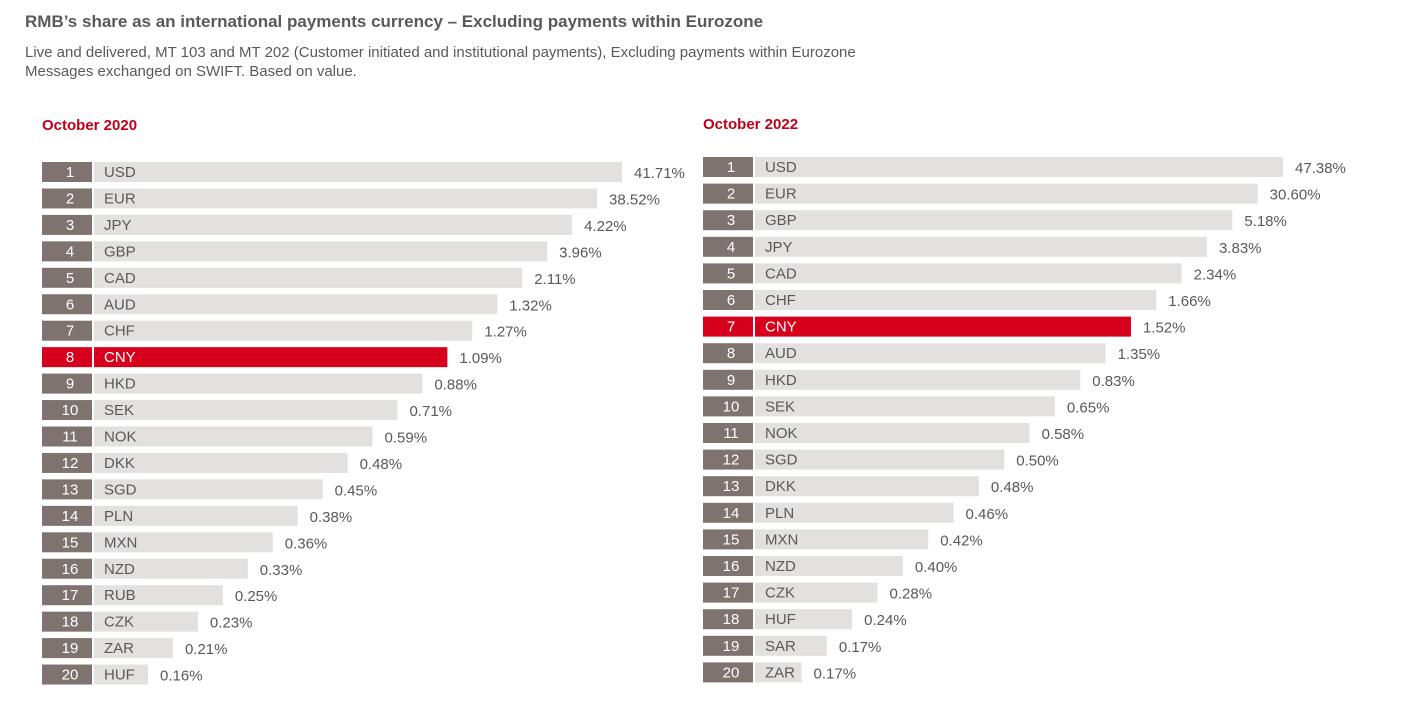  What do you see at coordinates (781, 327) in the screenshot?
I see `category-label: CNY` at bounding box center [781, 327].